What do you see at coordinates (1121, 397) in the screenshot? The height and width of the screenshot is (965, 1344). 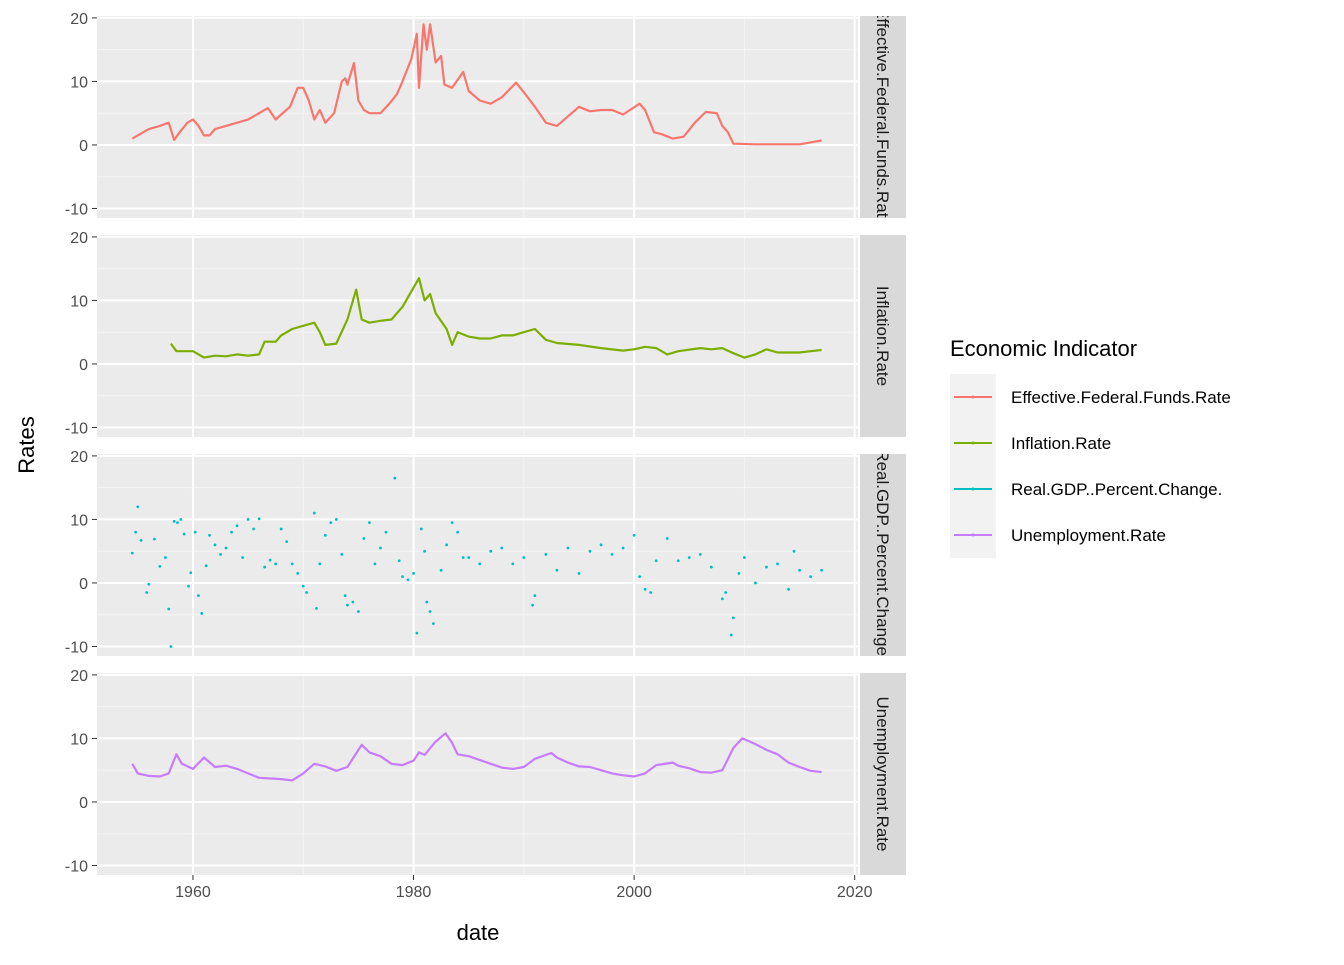 I see `legend-label: Effective.Federal.Funds.Rate` at bounding box center [1121, 397].